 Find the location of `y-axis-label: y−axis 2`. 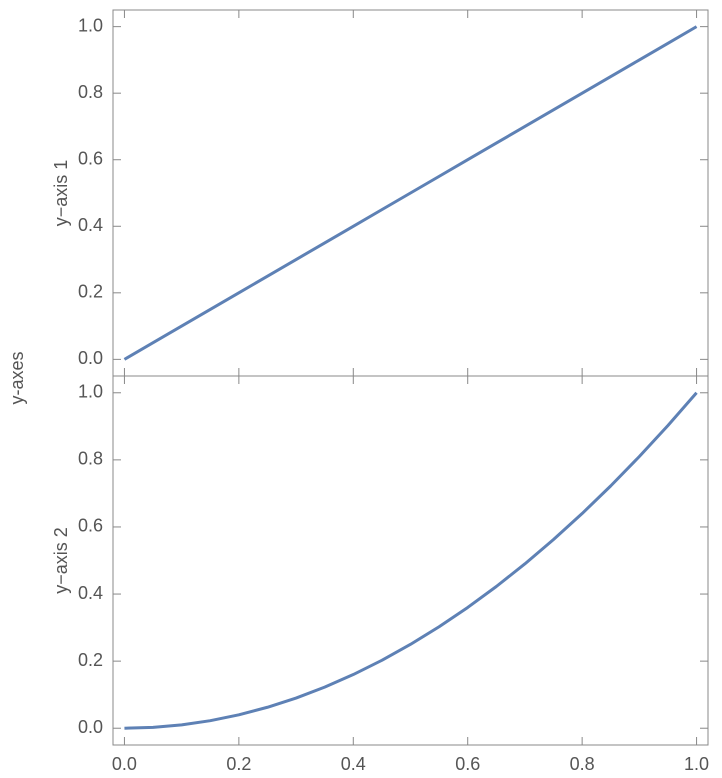

y-axis-label: y−axis 2 is located at coordinates (61, 560).